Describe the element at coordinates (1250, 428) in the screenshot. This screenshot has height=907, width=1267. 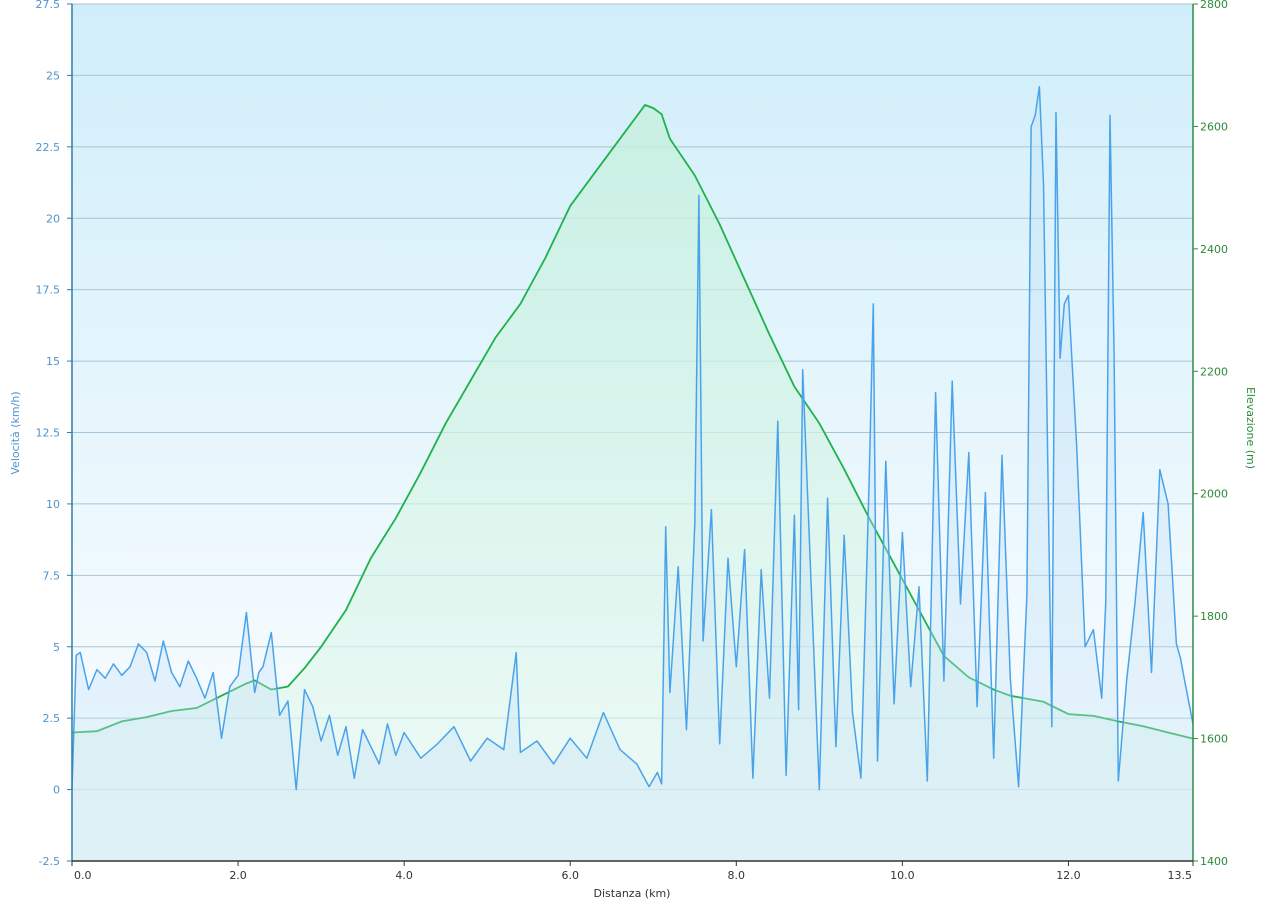
I see `y2-axis-title: Elevazione (m)` at that location.